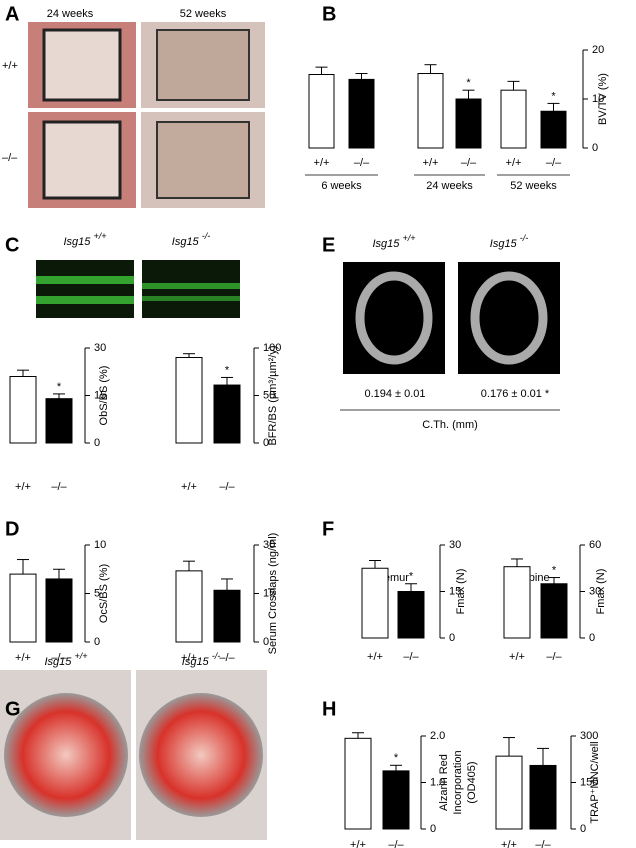 This screenshot has height=848, width=636. I want to click on panel-letter: F, so click(328, 529).